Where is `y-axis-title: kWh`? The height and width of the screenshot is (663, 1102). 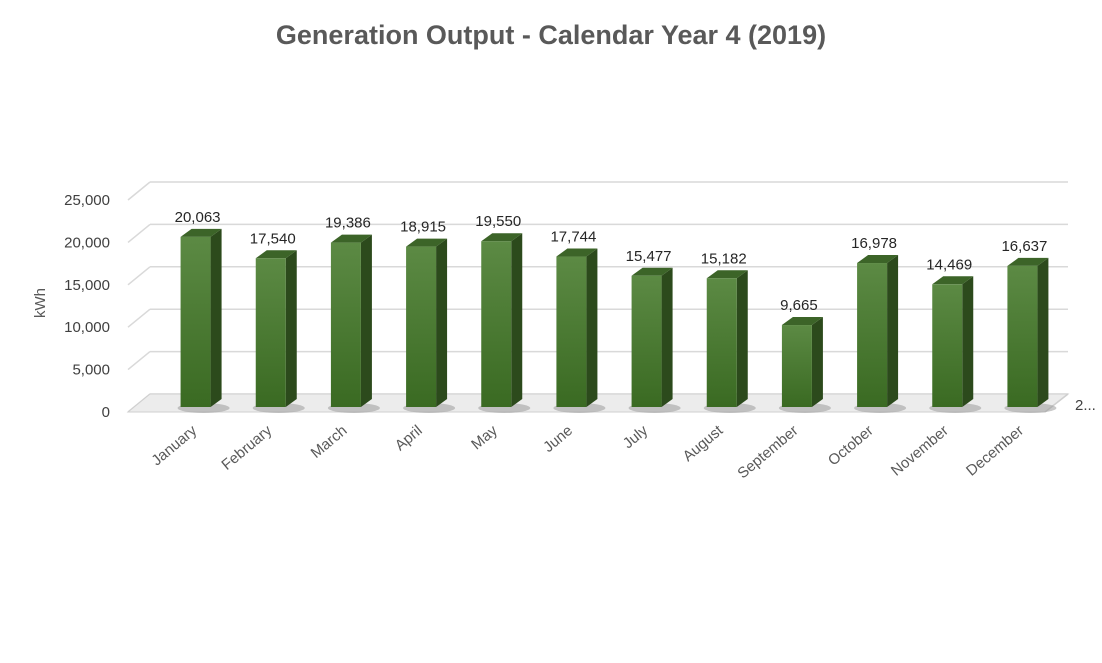 y-axis-title: kWh is located at coordinates (40, 303).